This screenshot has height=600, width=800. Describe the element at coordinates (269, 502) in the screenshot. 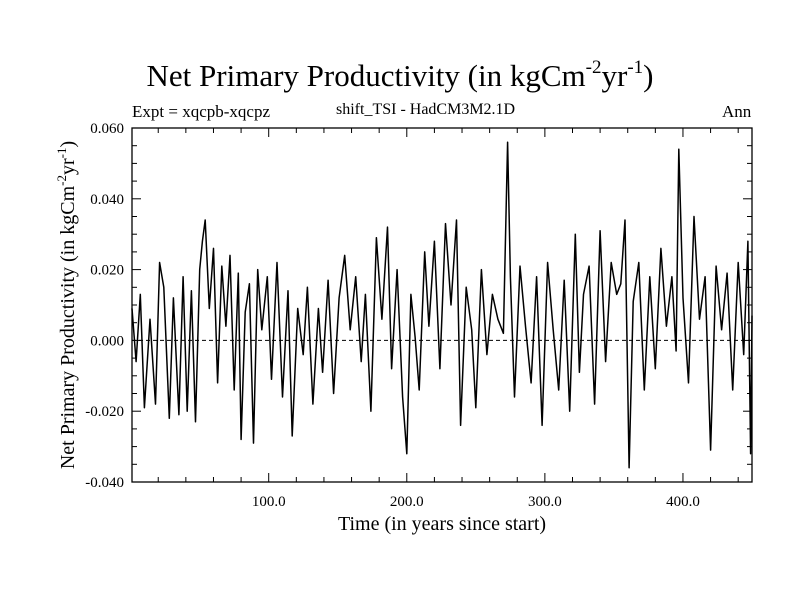

I see `x-tick-label: 100.0` at that location.